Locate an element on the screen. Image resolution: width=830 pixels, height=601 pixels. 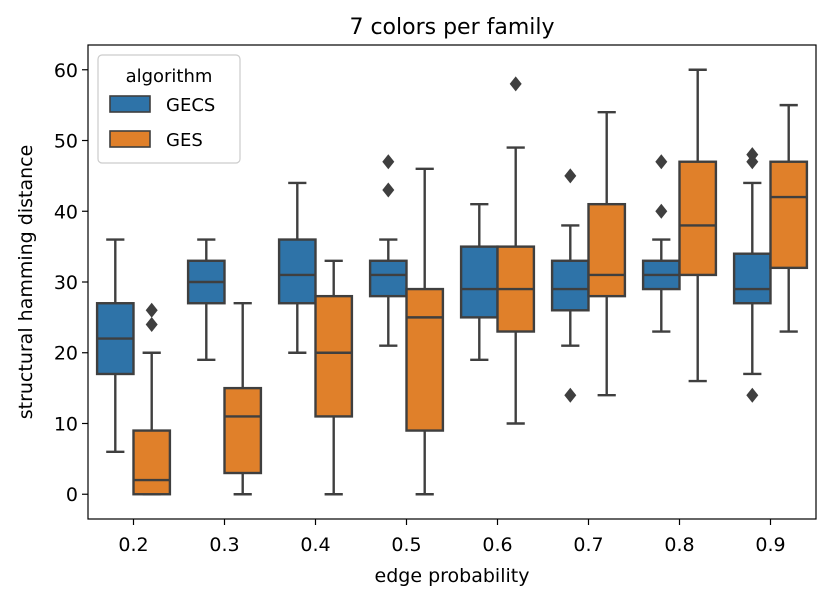
chart-title: 7 colors per family is located at coordinates (451, 27).